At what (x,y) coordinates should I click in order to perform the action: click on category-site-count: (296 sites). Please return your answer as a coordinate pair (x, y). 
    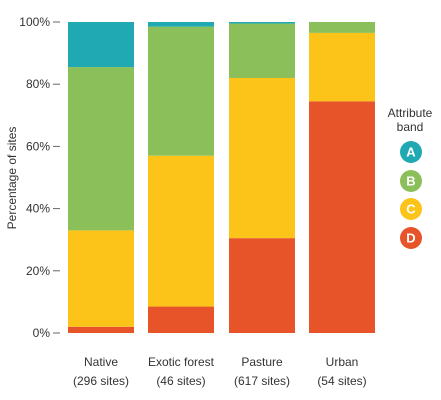
    Looking at the image, I should click on (101, 381).